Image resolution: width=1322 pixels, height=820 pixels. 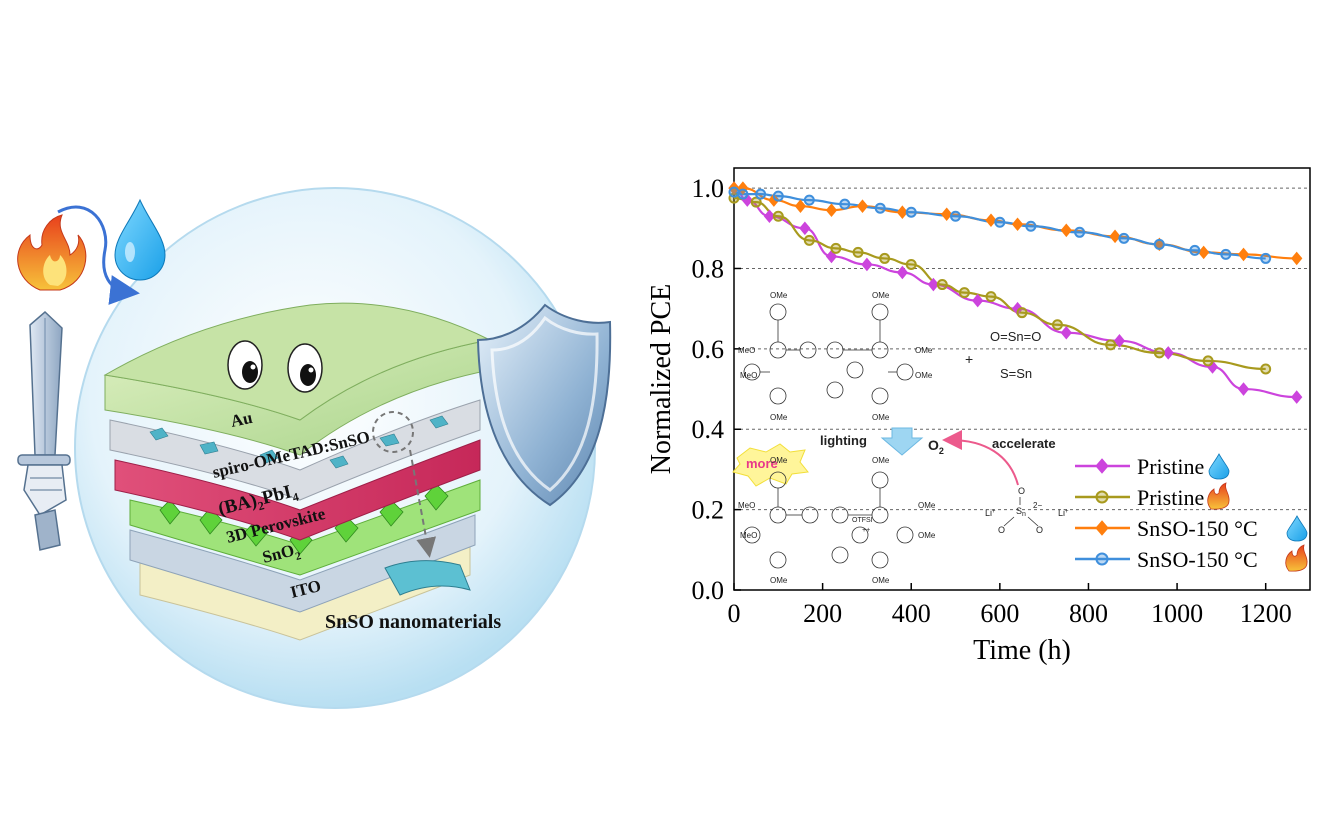 I want to click on sulfate-s: Sn, so click(x=1021, y=512).